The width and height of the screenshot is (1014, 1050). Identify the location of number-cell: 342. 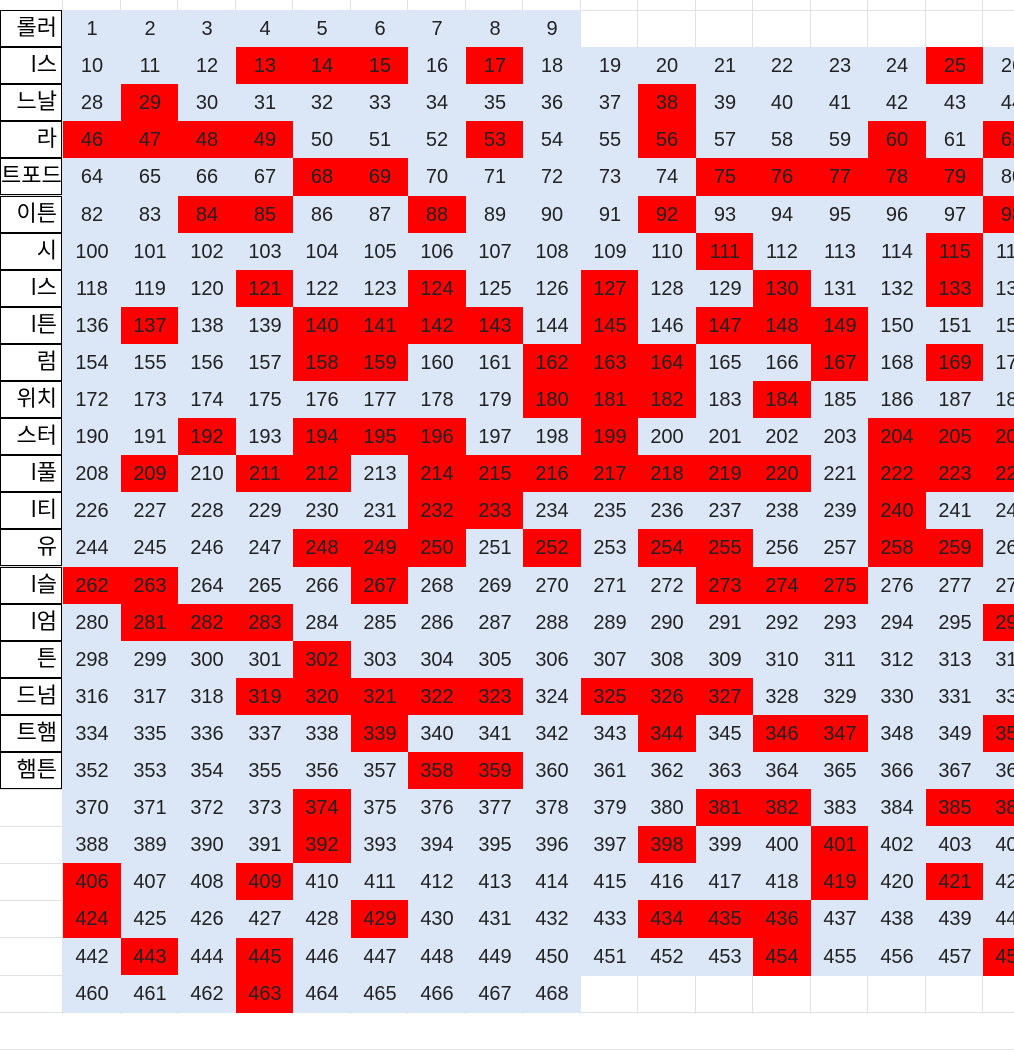
(552, 734).